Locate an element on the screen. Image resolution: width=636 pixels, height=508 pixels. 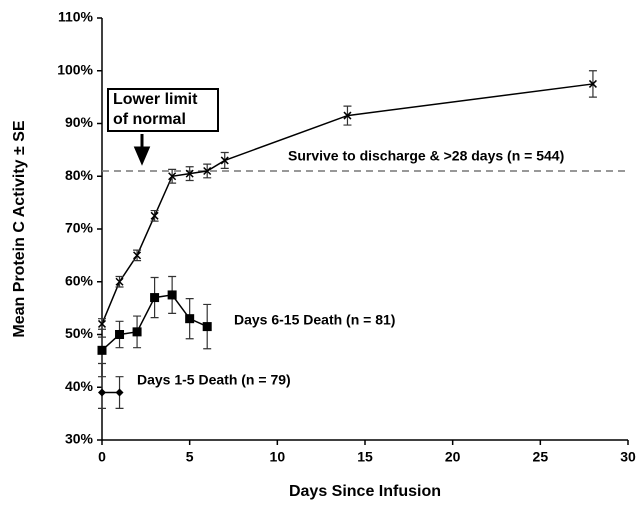
annotation-box is located at coordinates (163, 110).